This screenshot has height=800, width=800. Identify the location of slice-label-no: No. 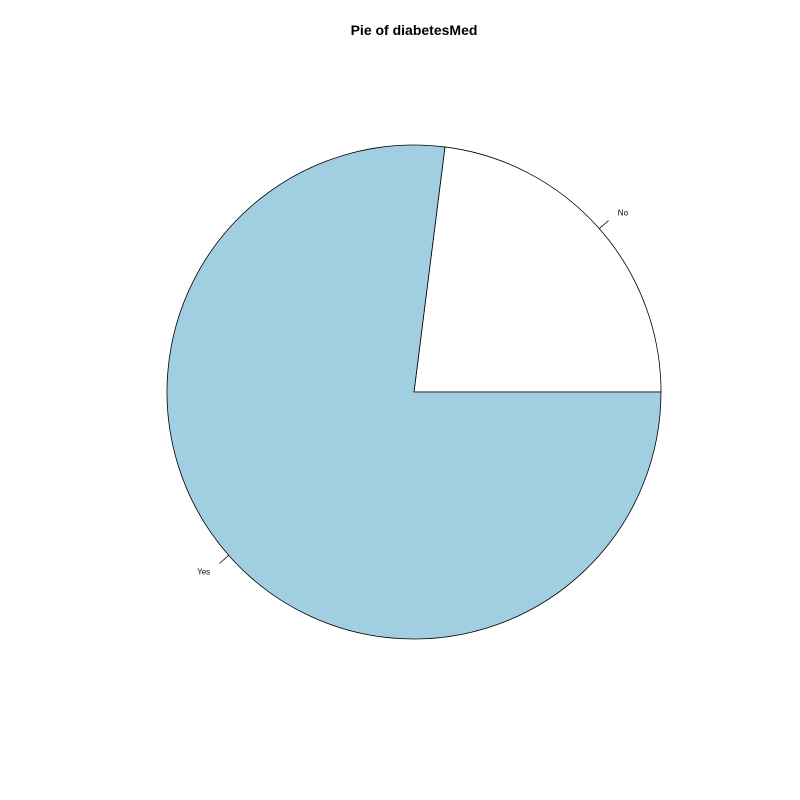
(623, 212).